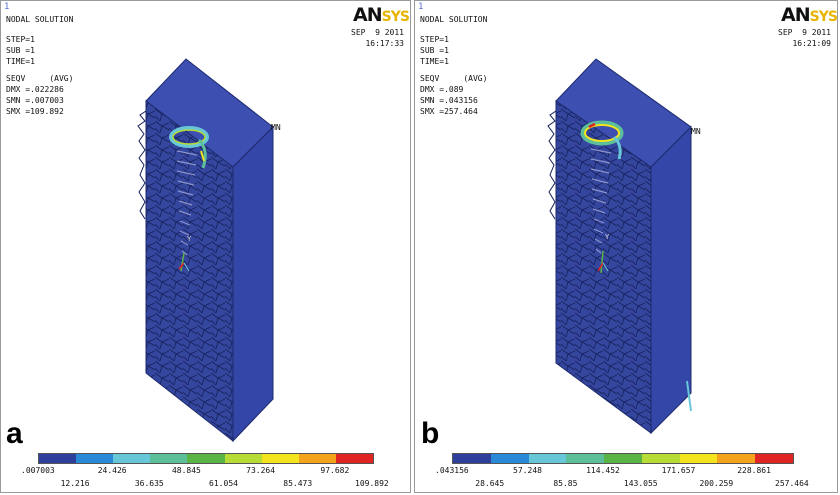  What do you see at coordinates (35, 89) in the screenshot?
I see `dmx-readout: DMX =.022286` at bounding box center [35, 89].